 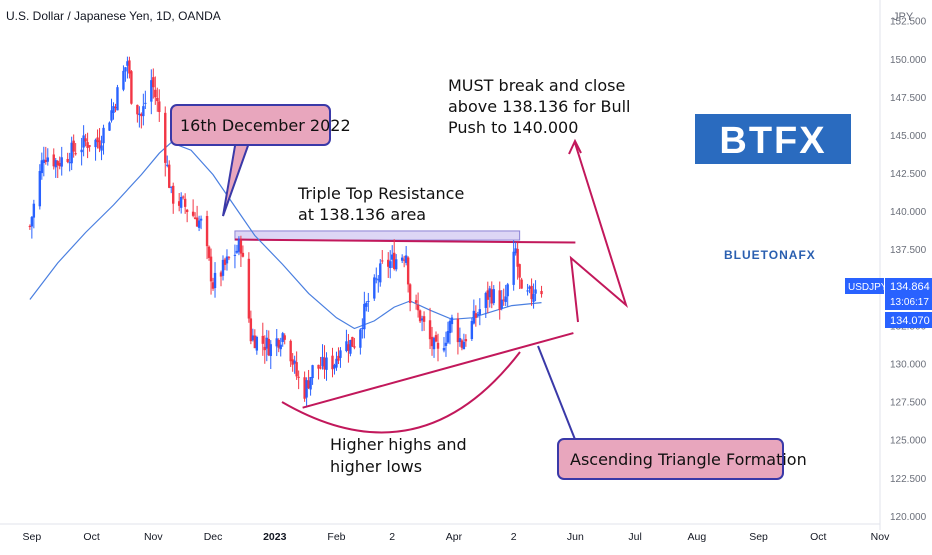 I want to click on price-tick-label: 140.000, so click(x=908, y=212).